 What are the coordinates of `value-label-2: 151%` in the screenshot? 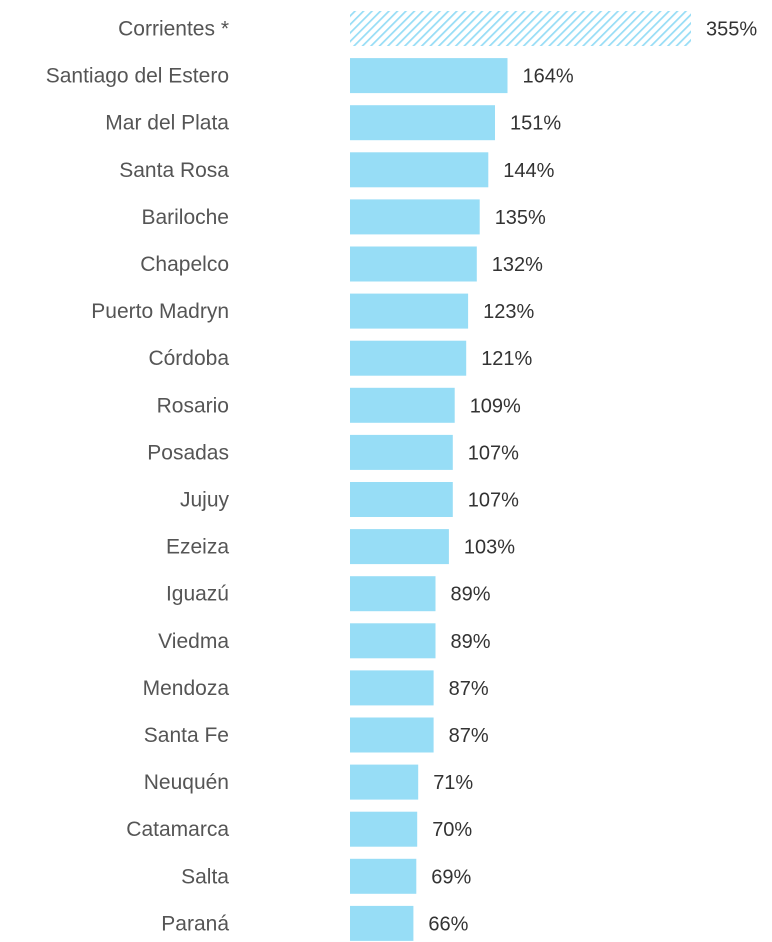 It's located at (535, 124).